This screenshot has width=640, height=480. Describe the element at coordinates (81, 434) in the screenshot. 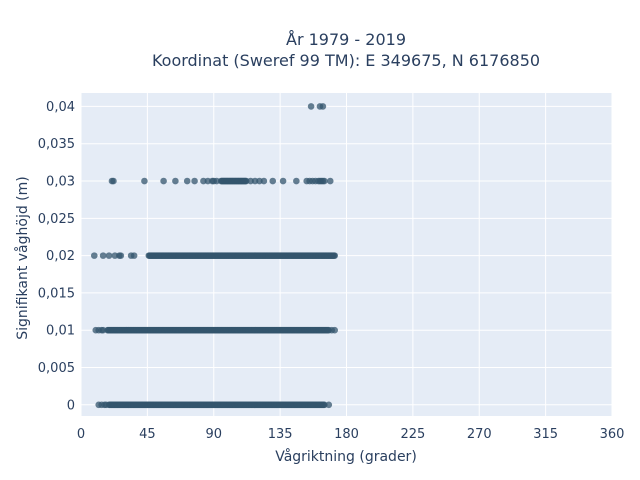

I see `x-tick-label: 0` at that location.